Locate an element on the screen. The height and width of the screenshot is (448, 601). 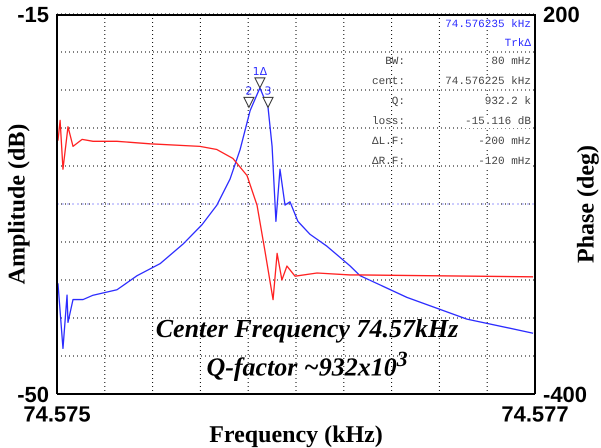
annotation: 3 is located at coordinates (268, 91).